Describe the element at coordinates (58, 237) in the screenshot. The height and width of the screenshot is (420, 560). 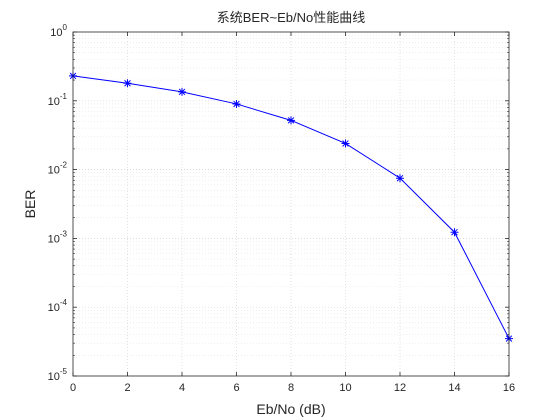
I see `y-tick-label: 10⁻³` at that location.